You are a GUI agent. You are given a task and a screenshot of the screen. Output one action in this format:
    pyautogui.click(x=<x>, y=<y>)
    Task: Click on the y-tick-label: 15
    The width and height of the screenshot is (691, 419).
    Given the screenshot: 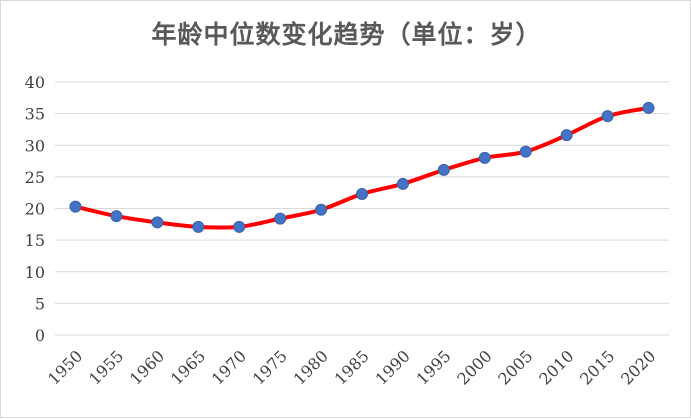 What is the action you would take?
    pyautogui.click(x=35, y=240)
    